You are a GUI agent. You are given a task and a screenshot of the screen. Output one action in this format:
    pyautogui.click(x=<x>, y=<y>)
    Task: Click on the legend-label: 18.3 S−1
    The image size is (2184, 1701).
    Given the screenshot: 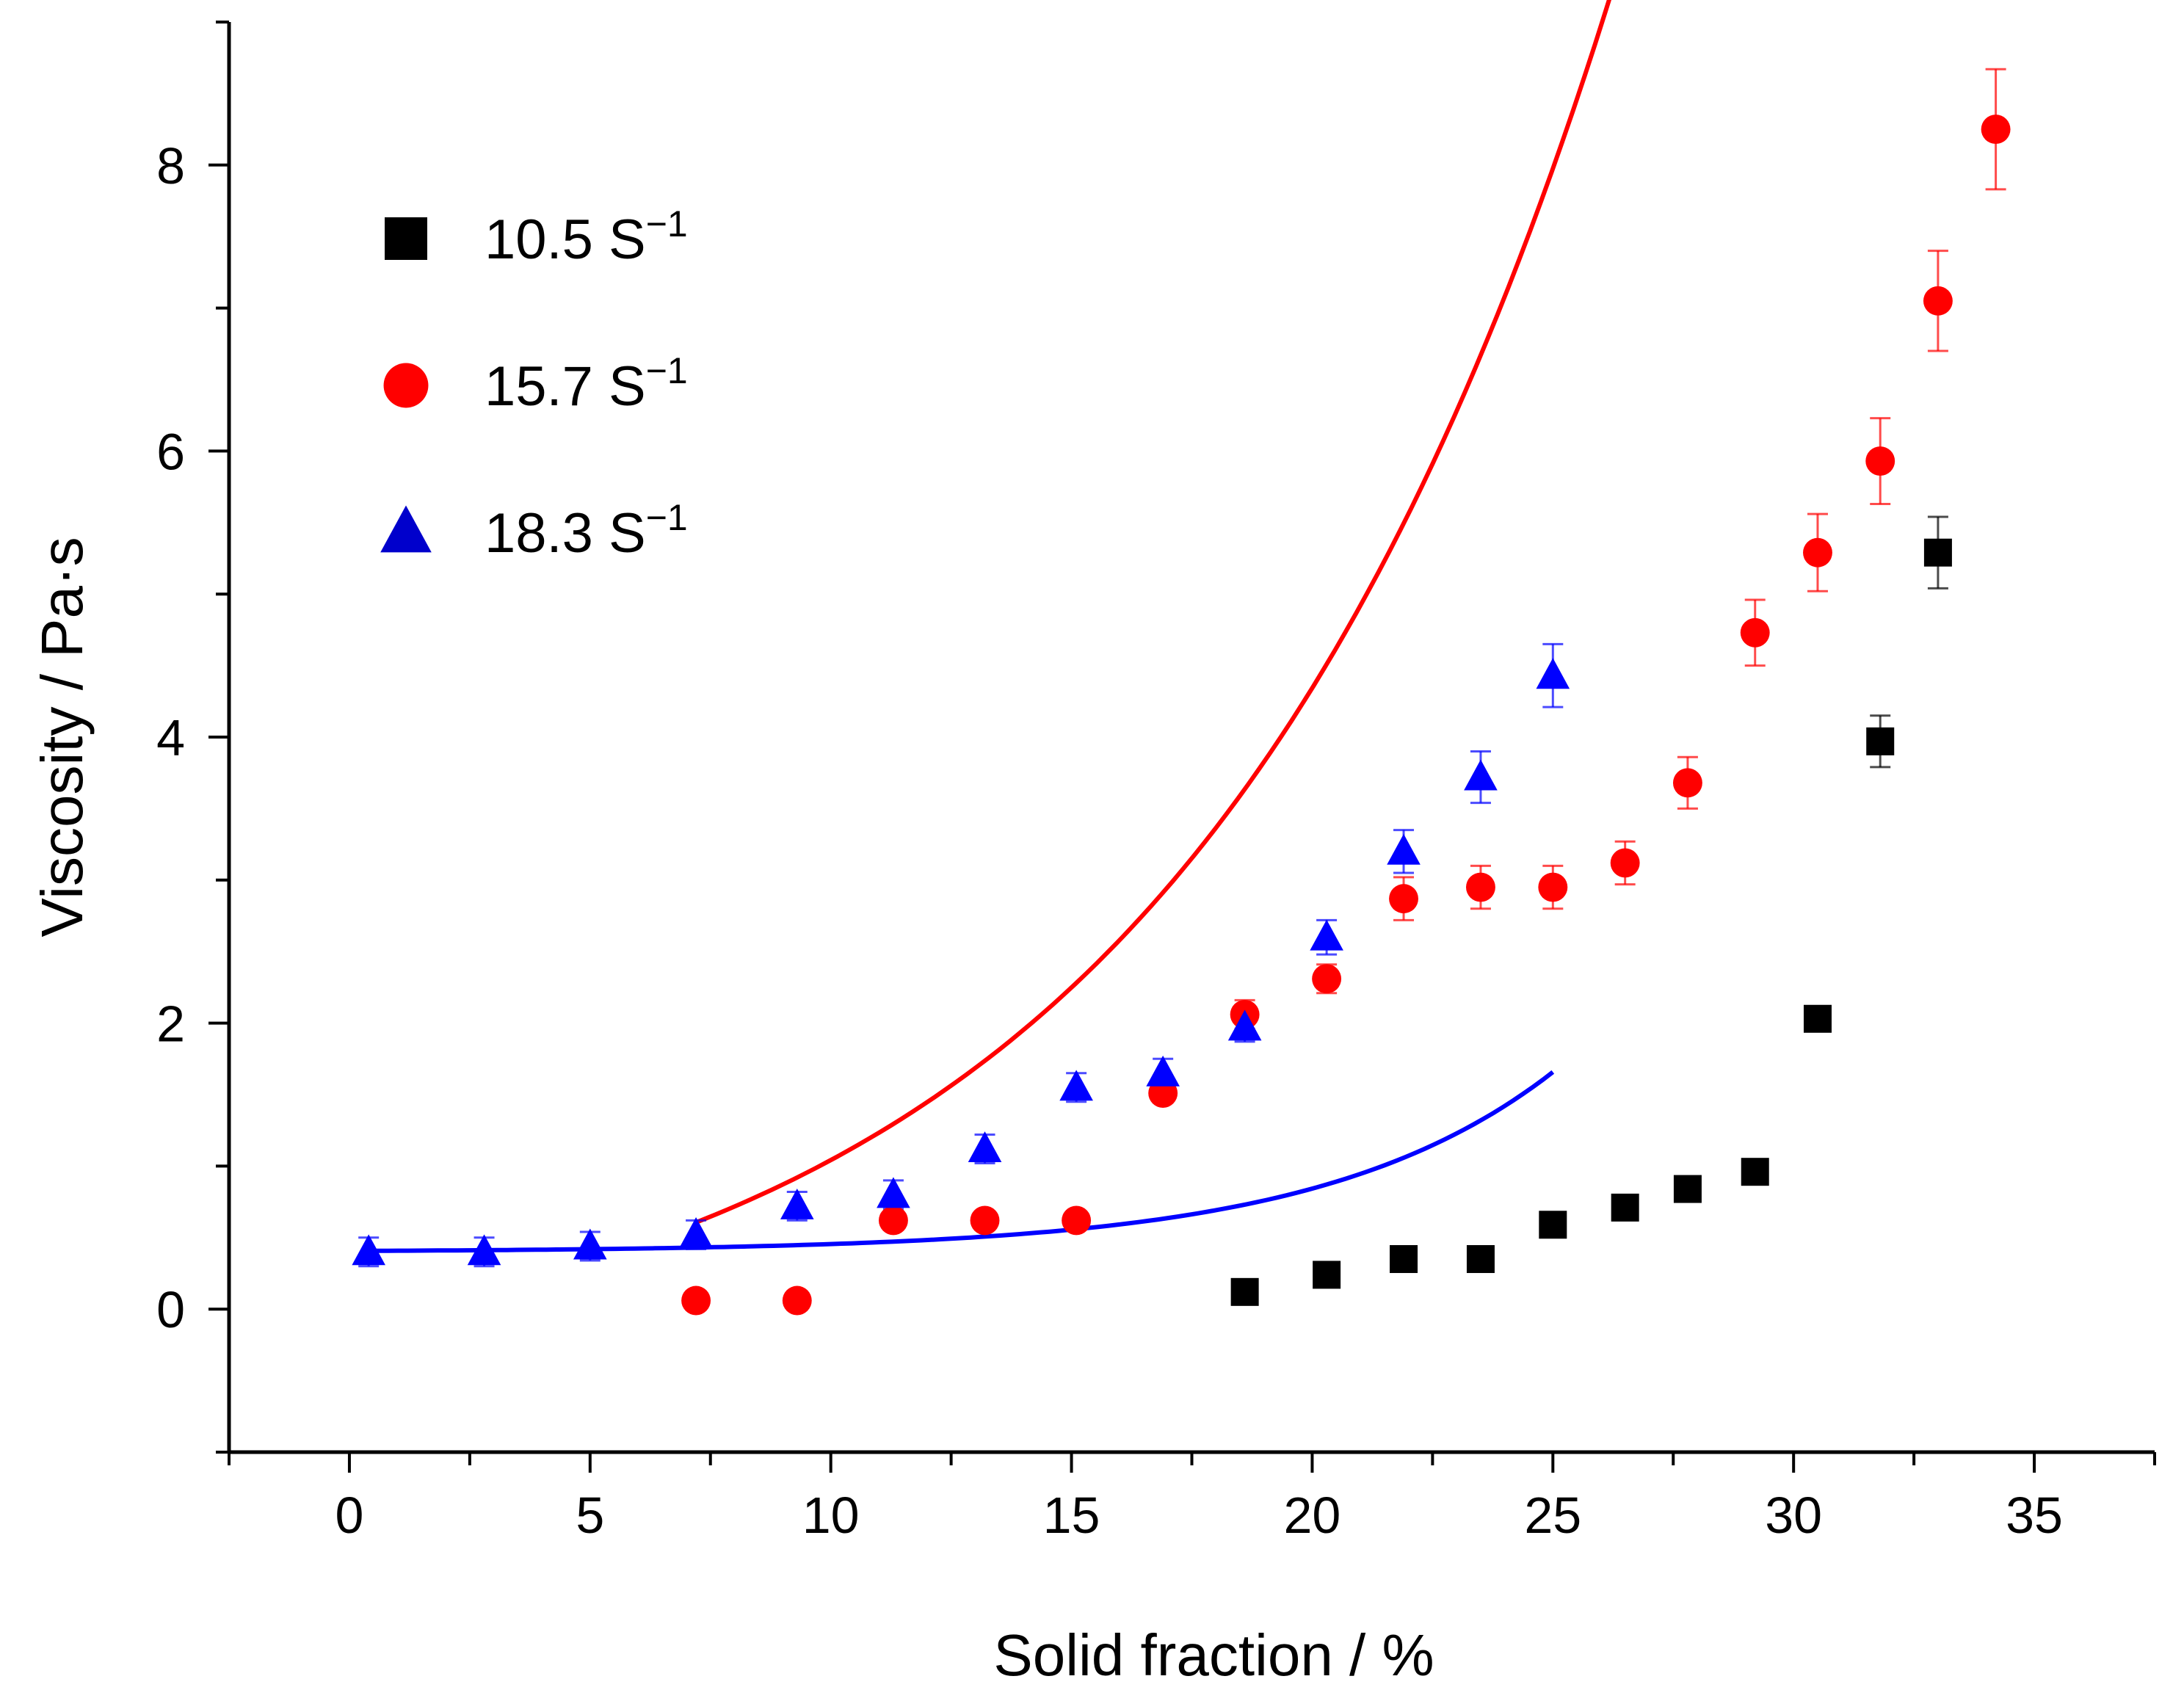 What is the action you would take?
    pyautogui.click(x=586, y=531)
    